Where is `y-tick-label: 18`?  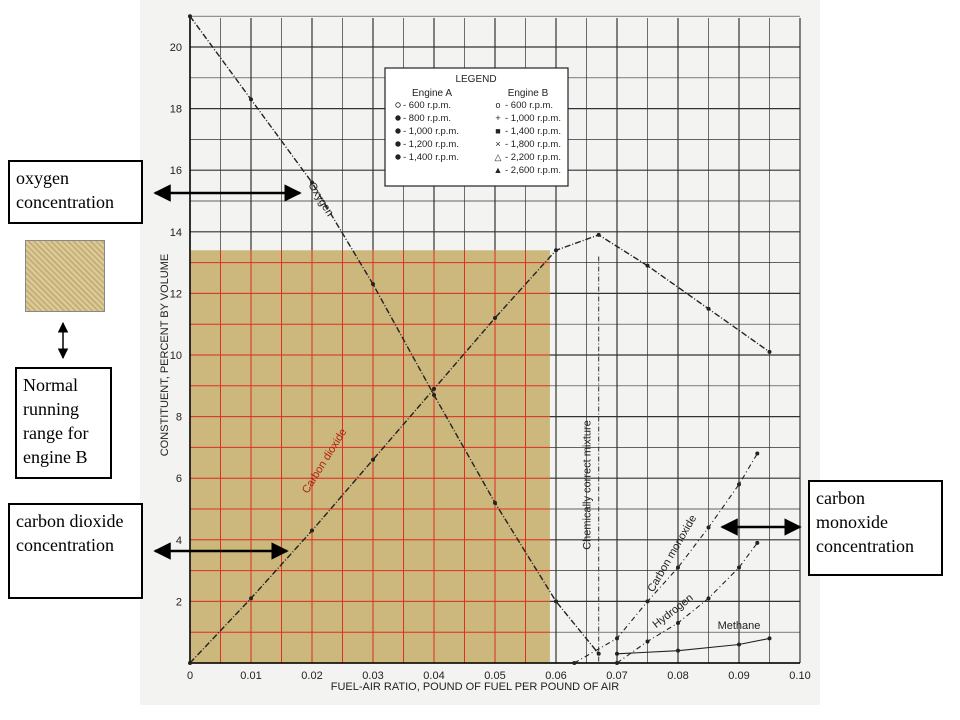
y-tick-label: 18 is located at coordinates (176, 110).